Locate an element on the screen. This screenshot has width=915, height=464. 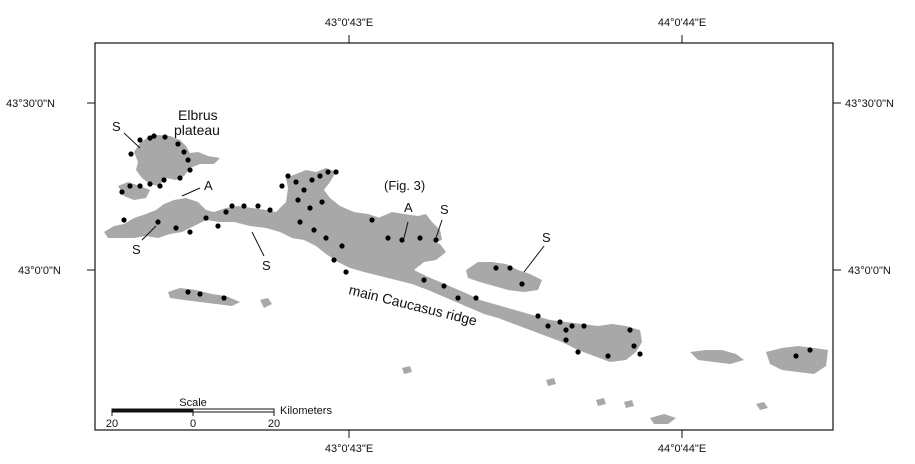
label-elbrus: Elbrus is located at coordinates (198, 115).